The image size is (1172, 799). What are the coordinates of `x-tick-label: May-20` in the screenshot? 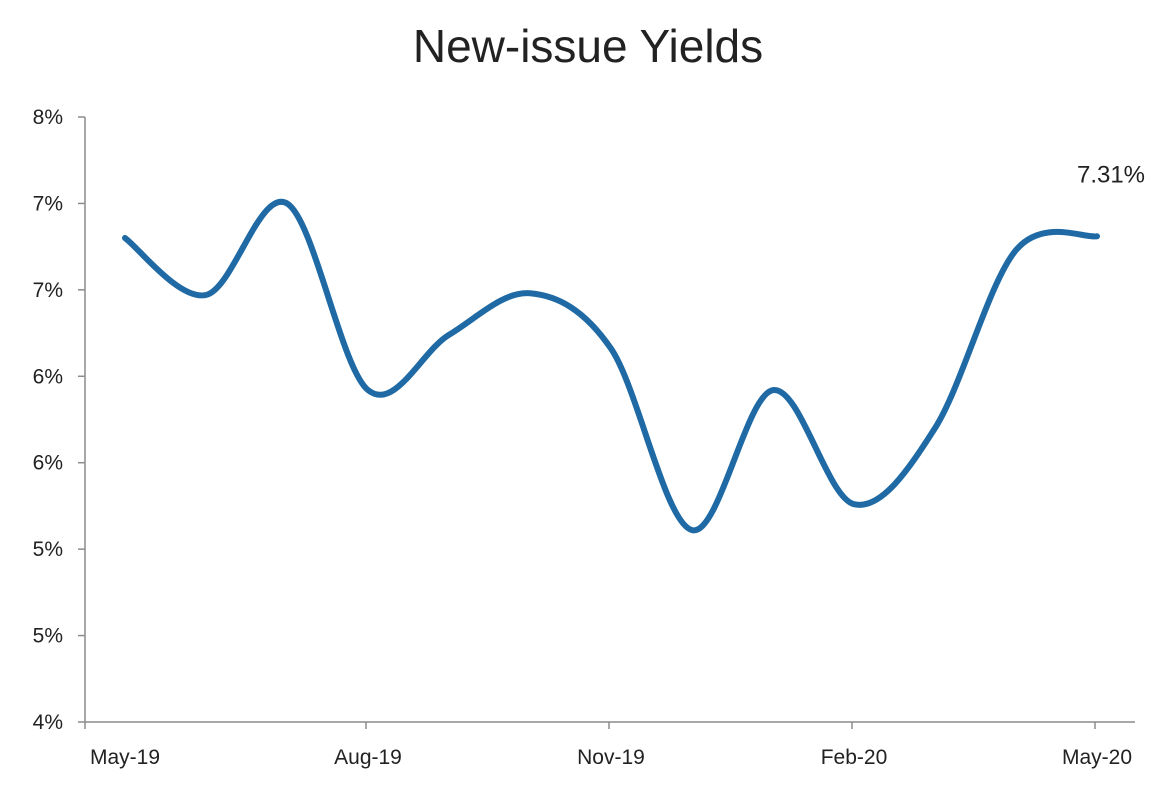 It's located at (1097, 757).